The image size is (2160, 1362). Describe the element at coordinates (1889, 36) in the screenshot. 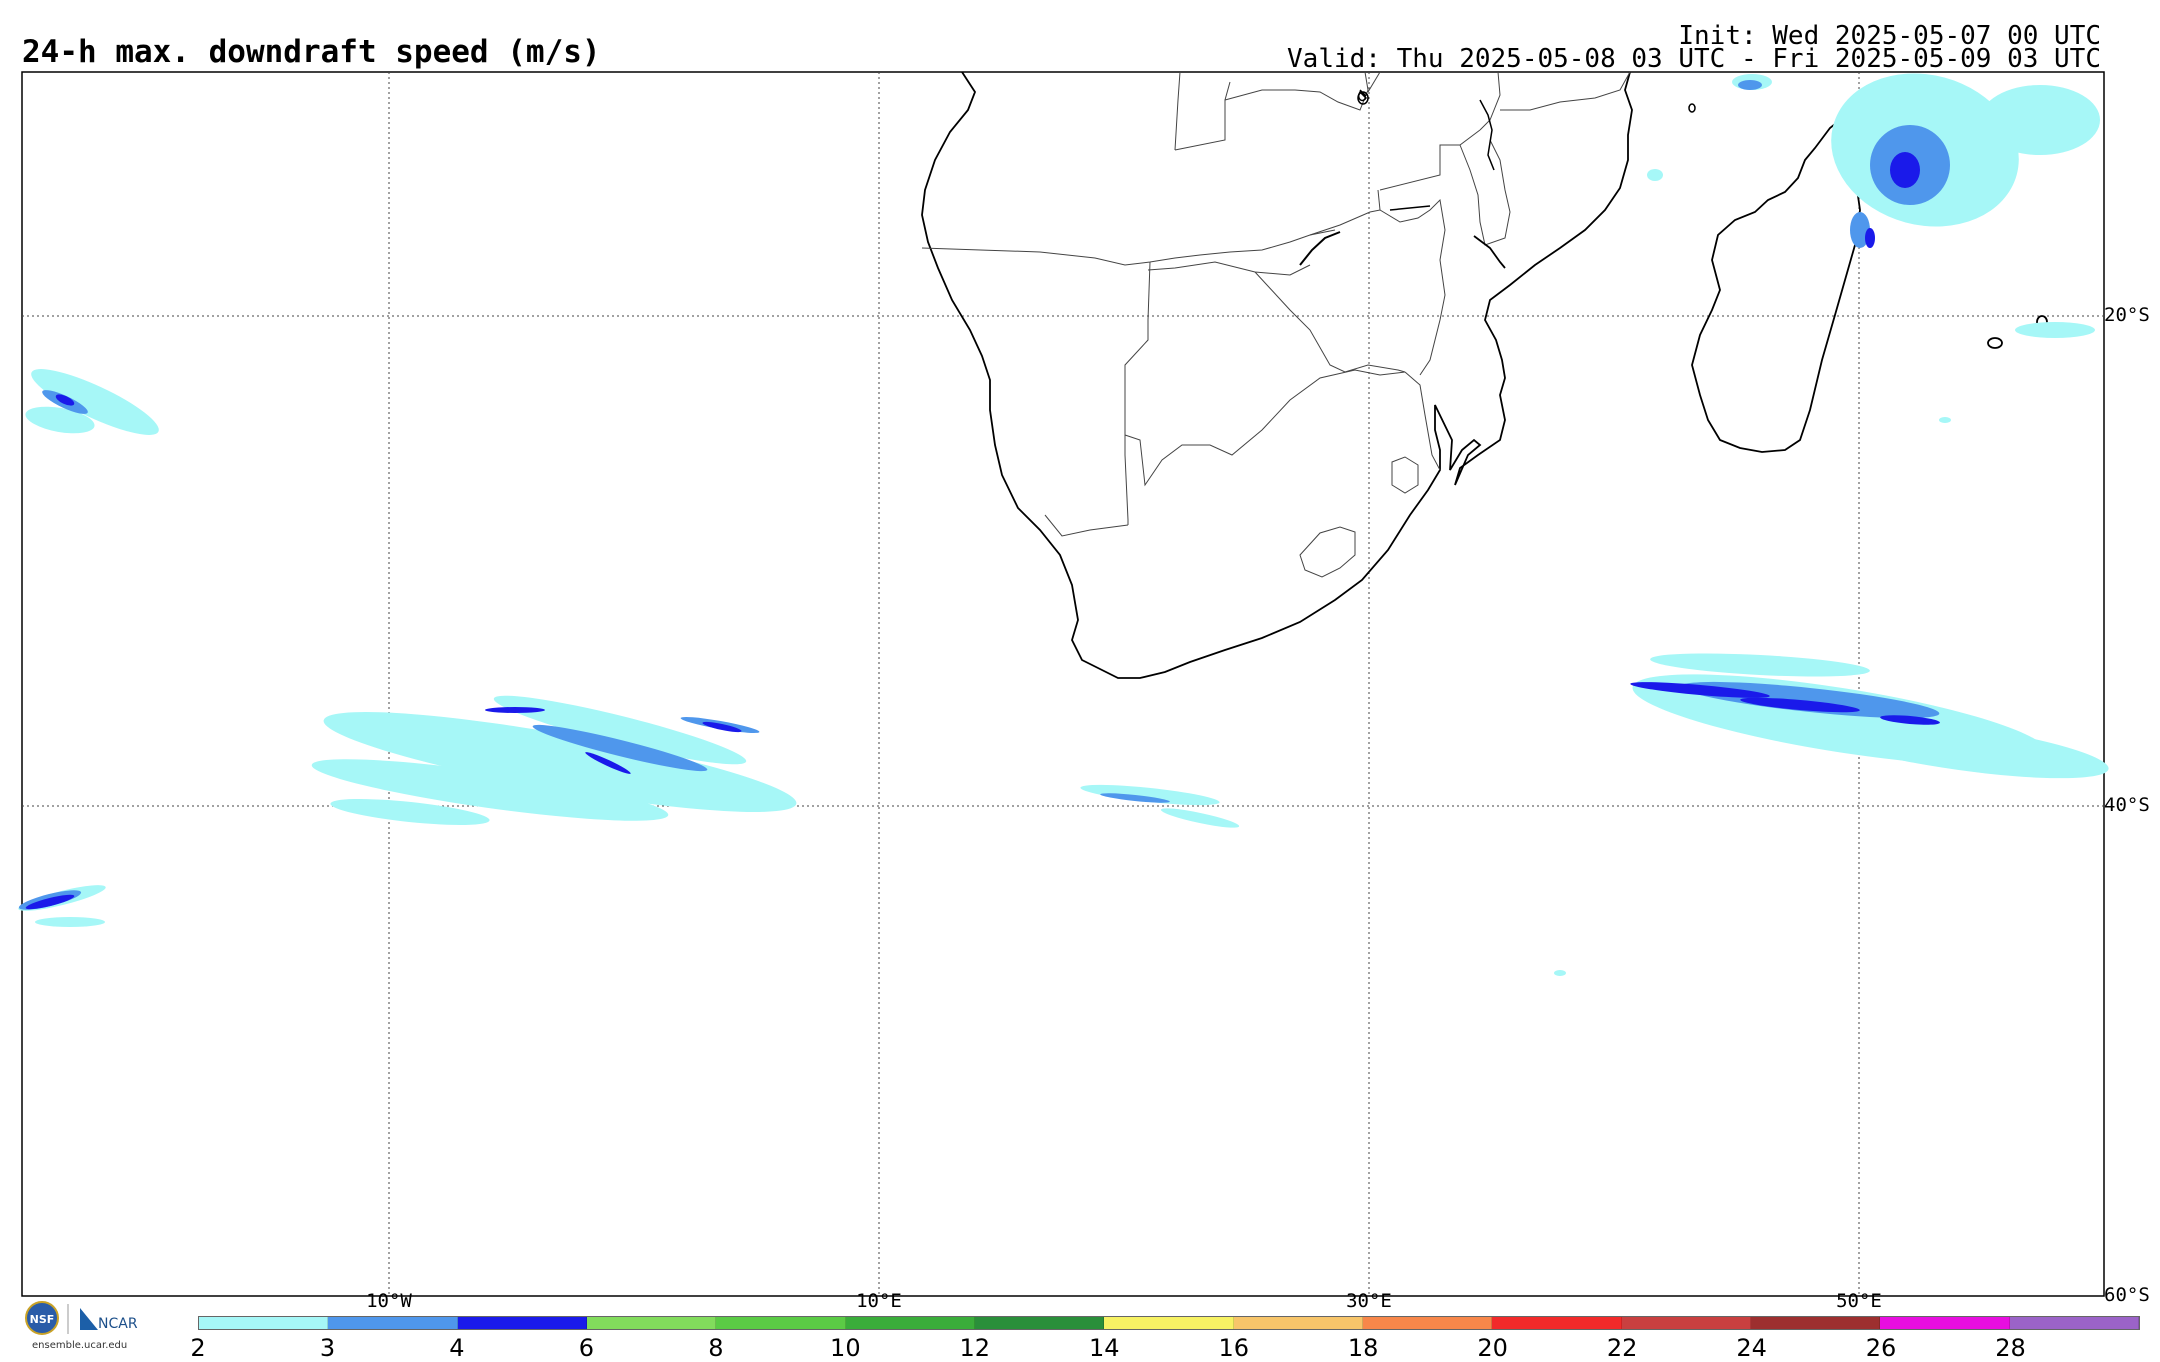

I see `init-time: Init: Wed 2025-05-07 00 UTC` at that location.